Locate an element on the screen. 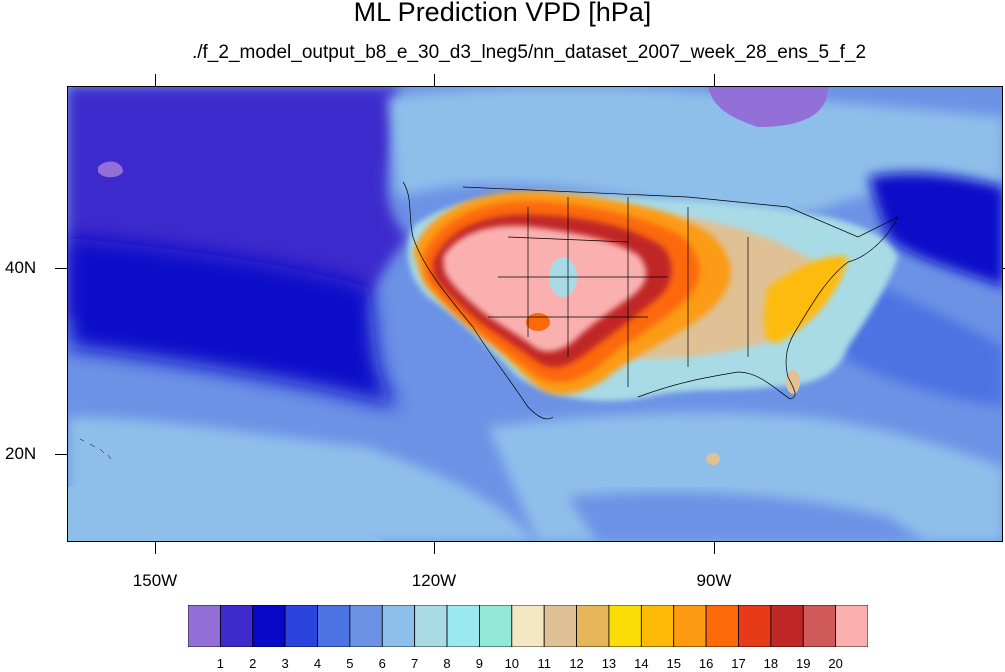 The width and height of the screenshot is (1005, 672). lat-tick-40n-left is located at coordinates (61, 268).